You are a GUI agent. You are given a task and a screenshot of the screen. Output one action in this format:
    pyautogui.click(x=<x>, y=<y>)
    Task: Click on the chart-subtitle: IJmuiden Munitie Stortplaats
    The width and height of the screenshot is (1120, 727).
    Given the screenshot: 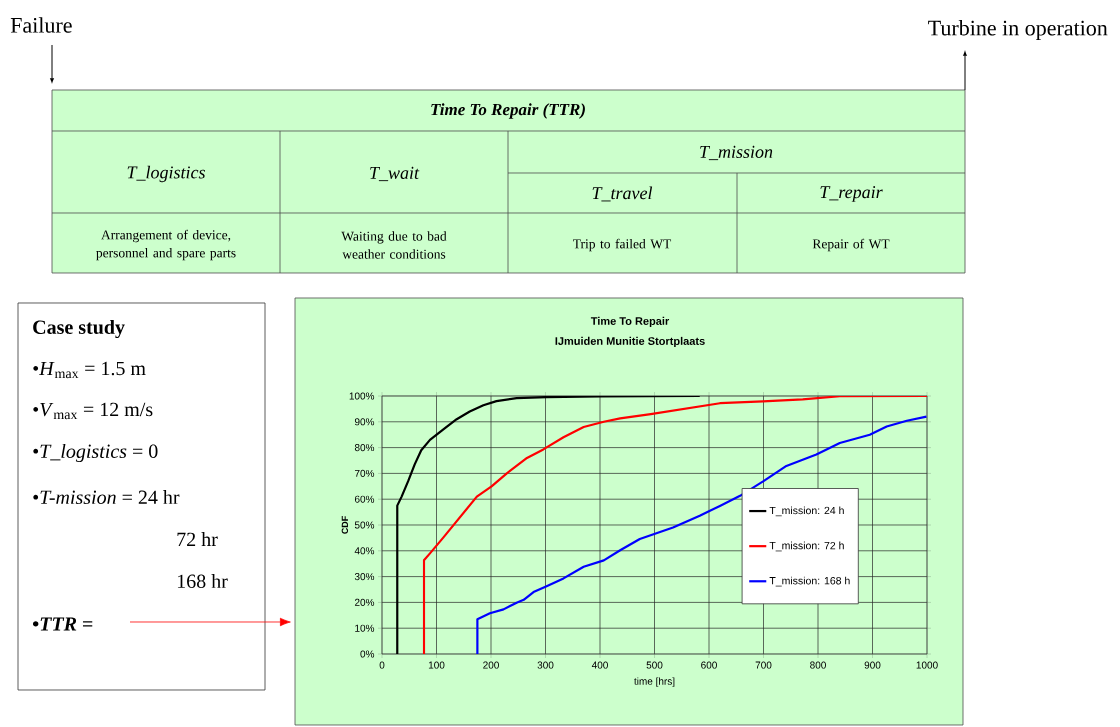 What is the action you would take?
    pyautogui.click(x=630, y=342)
    